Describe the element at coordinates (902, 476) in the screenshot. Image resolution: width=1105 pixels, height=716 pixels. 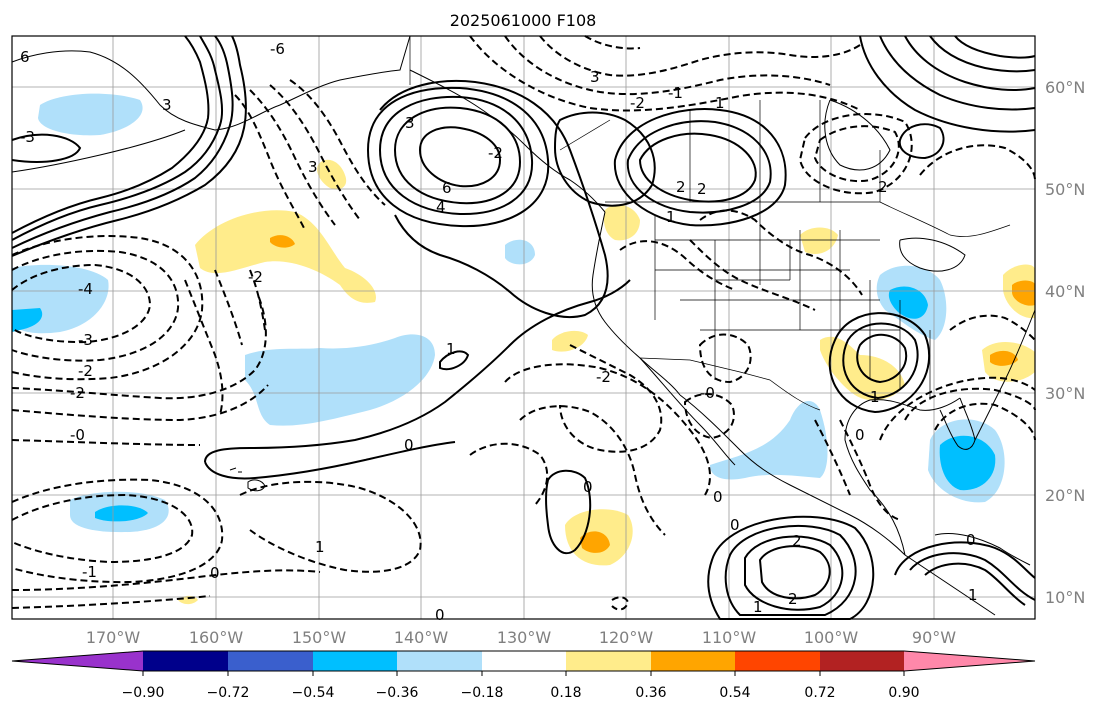
I see `coastline-gulf` at that location.